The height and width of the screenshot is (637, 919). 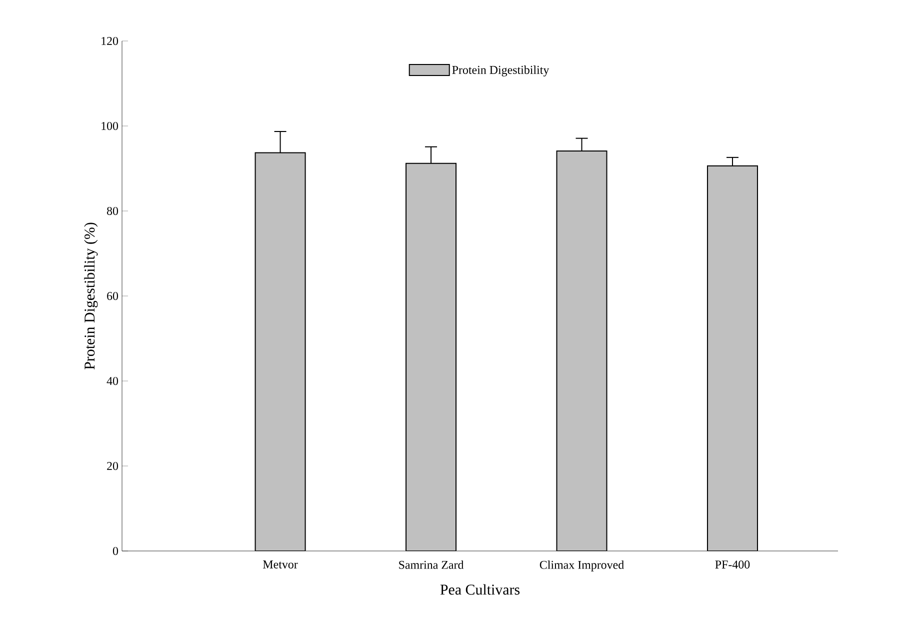 I want to click on y-tick-label: 80, so click(x=112, y=211).